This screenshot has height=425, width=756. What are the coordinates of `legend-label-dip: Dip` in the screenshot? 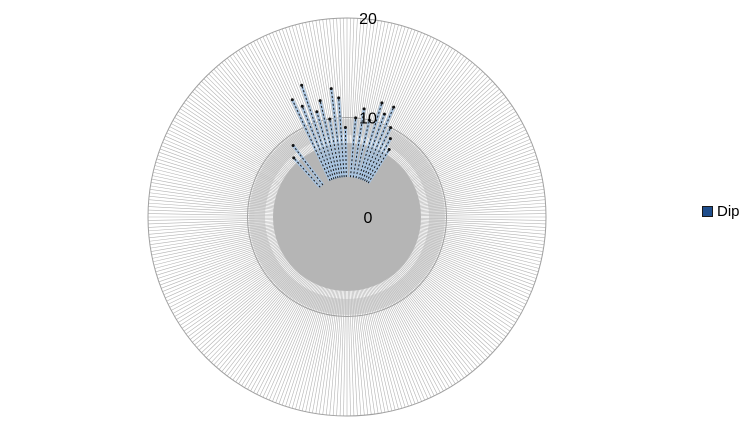 It's located at (728, 211).